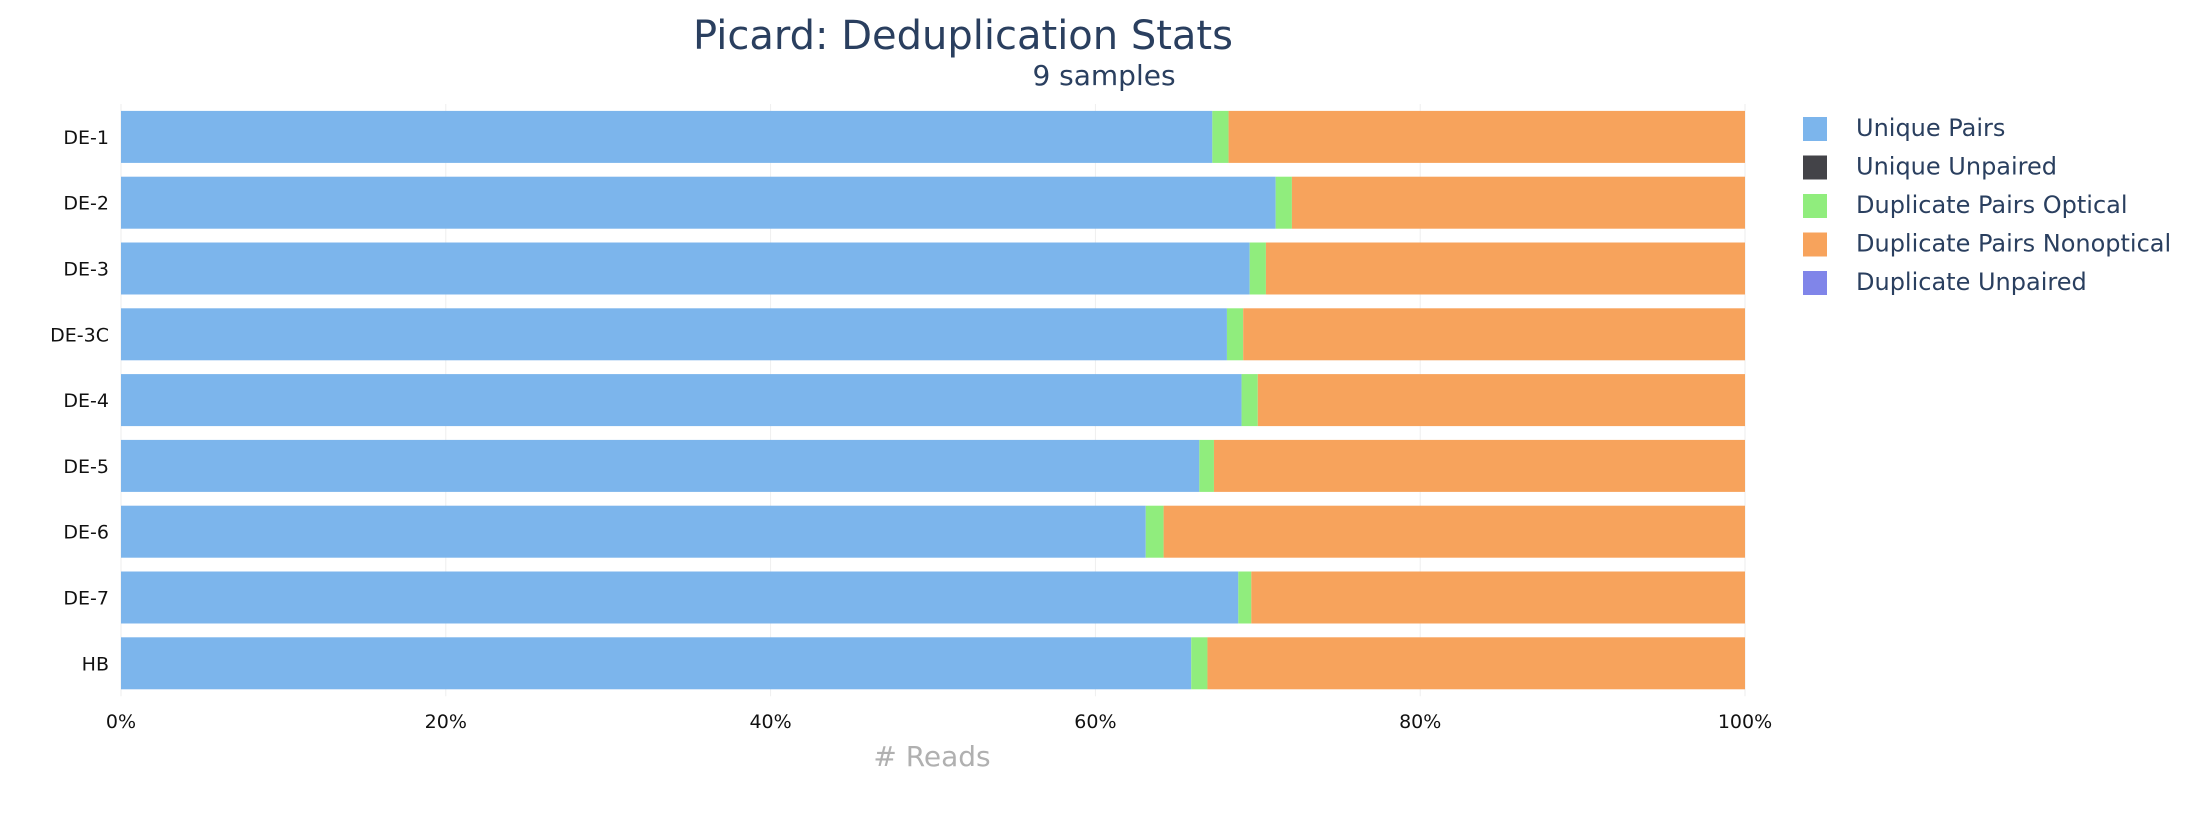 Image resolution: width=2200 pixels, height=824 pixels. Describe the element at coordinates (86, 599) in the screenshot. I see `category-label: DE-7` at that location.